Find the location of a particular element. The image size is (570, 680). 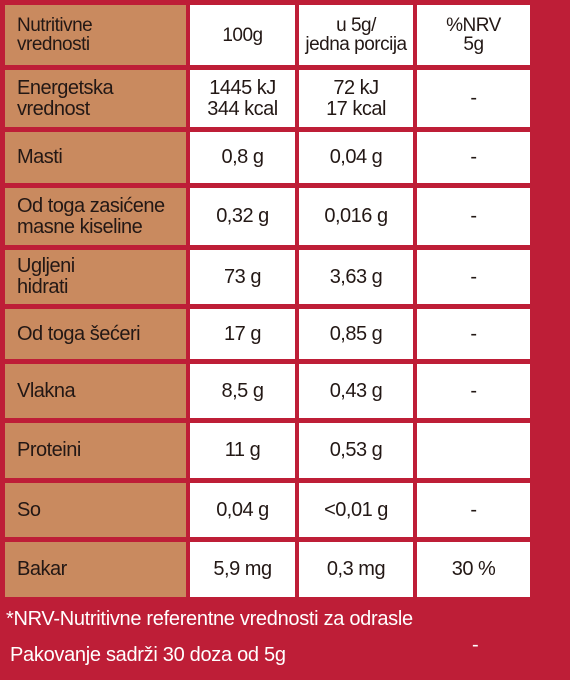

table-cell: <0,01 g is located at coordinates (356, 510).